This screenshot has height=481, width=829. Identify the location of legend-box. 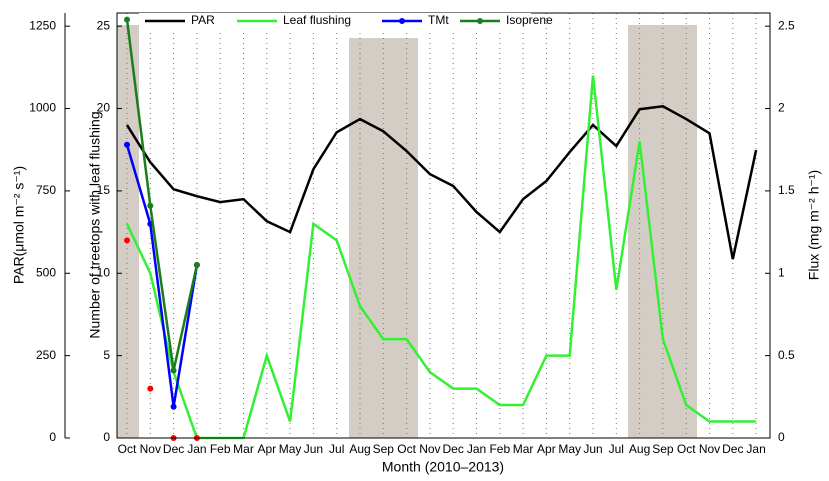
(335, 22).